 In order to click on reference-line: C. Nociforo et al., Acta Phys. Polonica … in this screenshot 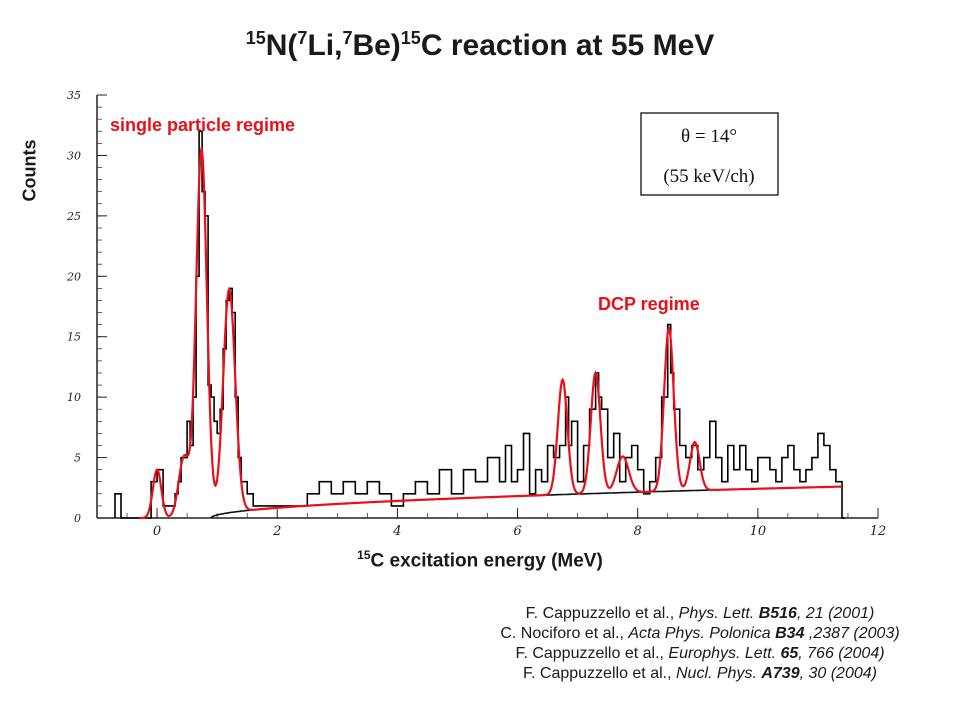, I will do `click(700, 634)`.